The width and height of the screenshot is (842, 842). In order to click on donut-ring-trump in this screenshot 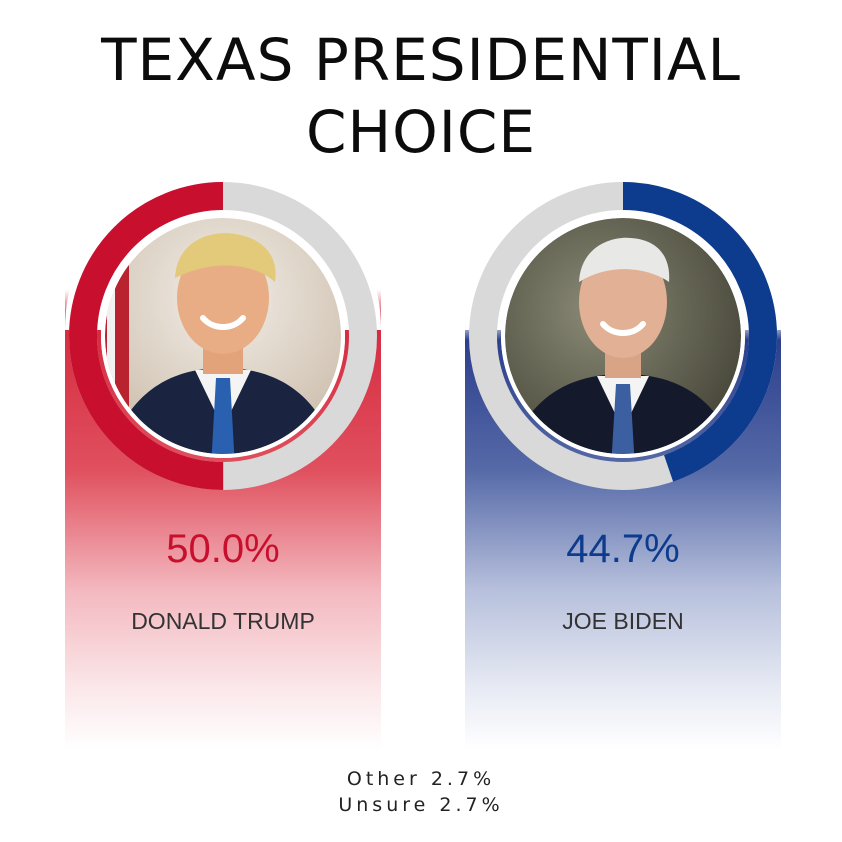, I will do `click(223, 336)`.